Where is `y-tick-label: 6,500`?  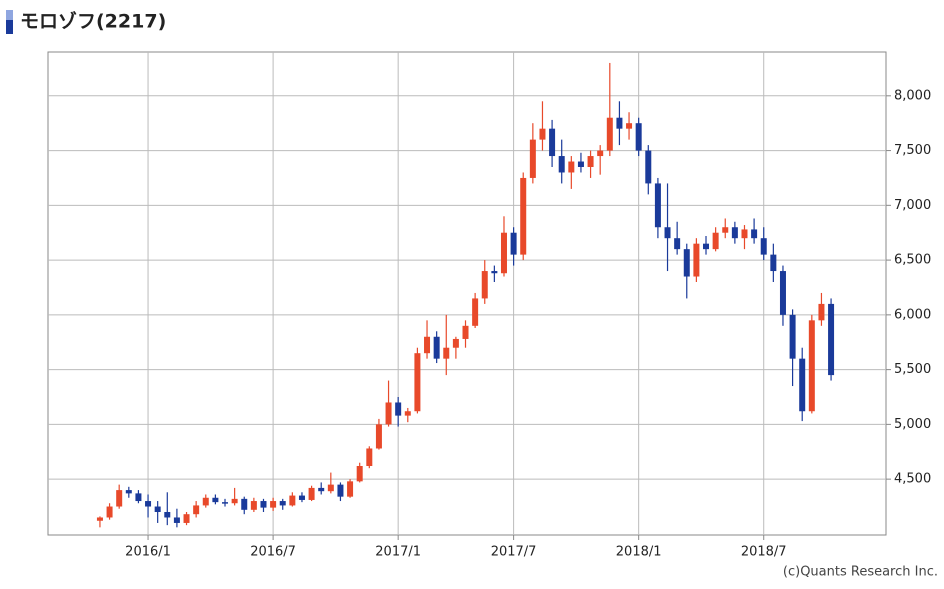 y-tick-label: 6,500 is located at coordinates (912, 260).